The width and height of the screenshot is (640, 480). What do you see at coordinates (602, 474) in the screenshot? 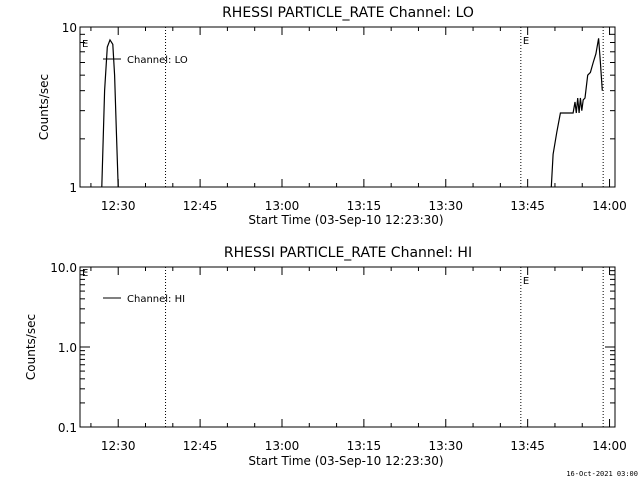
I see `footer-timestamp: 16-Oct-2021 03:00` at bounding box center [602, 474].